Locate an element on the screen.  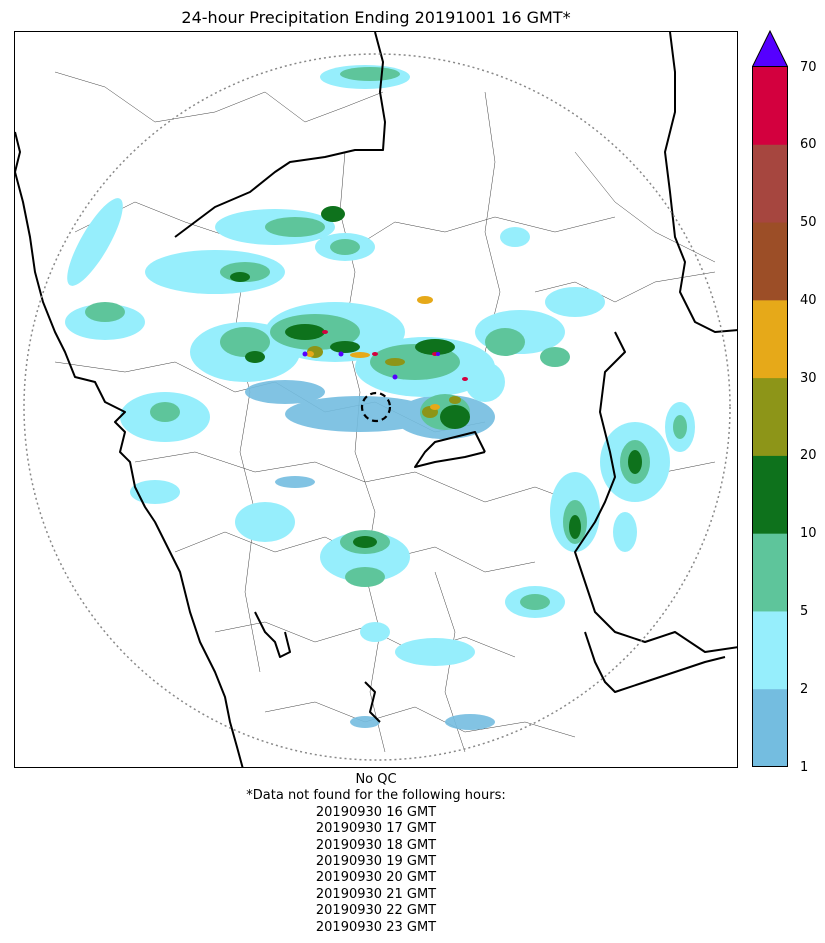
missing-hour: 20190930 21 GMT is located at coordinates (376, 894).